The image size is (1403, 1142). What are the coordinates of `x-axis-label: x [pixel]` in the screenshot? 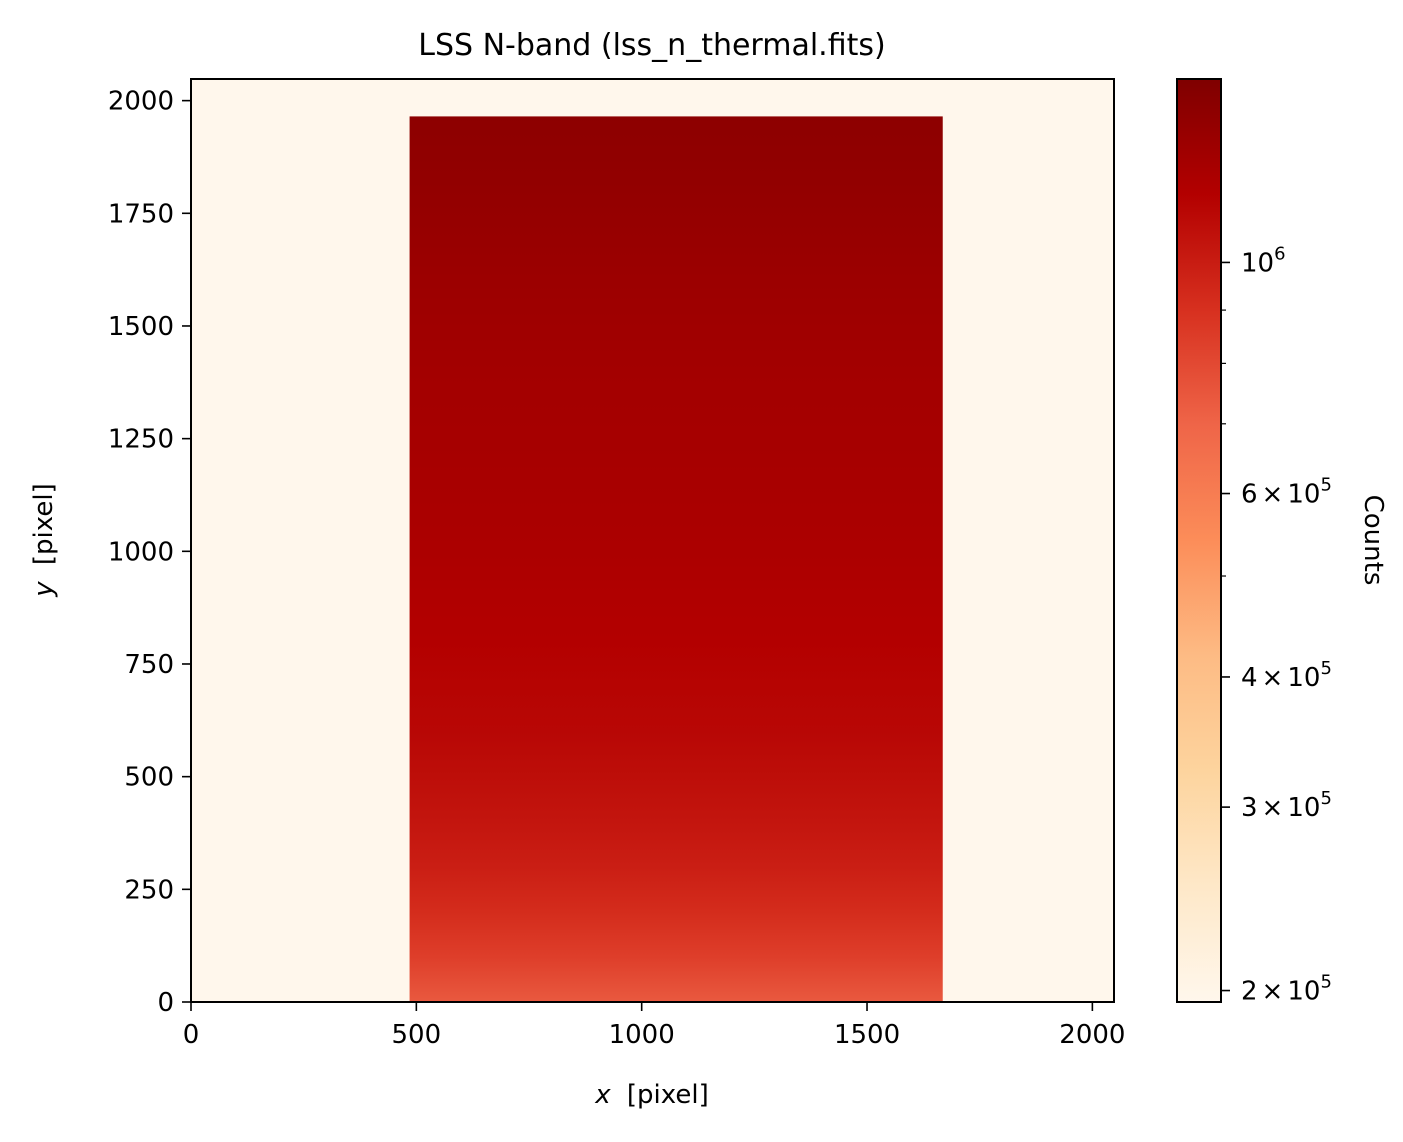 It's located at (651, 1095).